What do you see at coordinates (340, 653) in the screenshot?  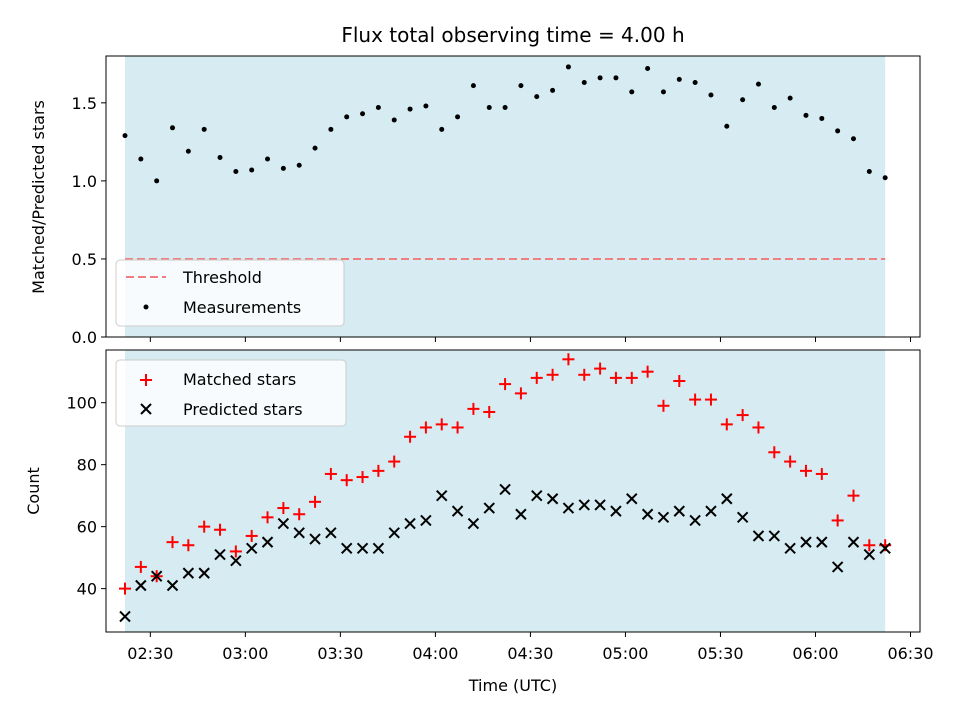 I see `x-tick-label: 03:30` at bounding box center [340, 653].